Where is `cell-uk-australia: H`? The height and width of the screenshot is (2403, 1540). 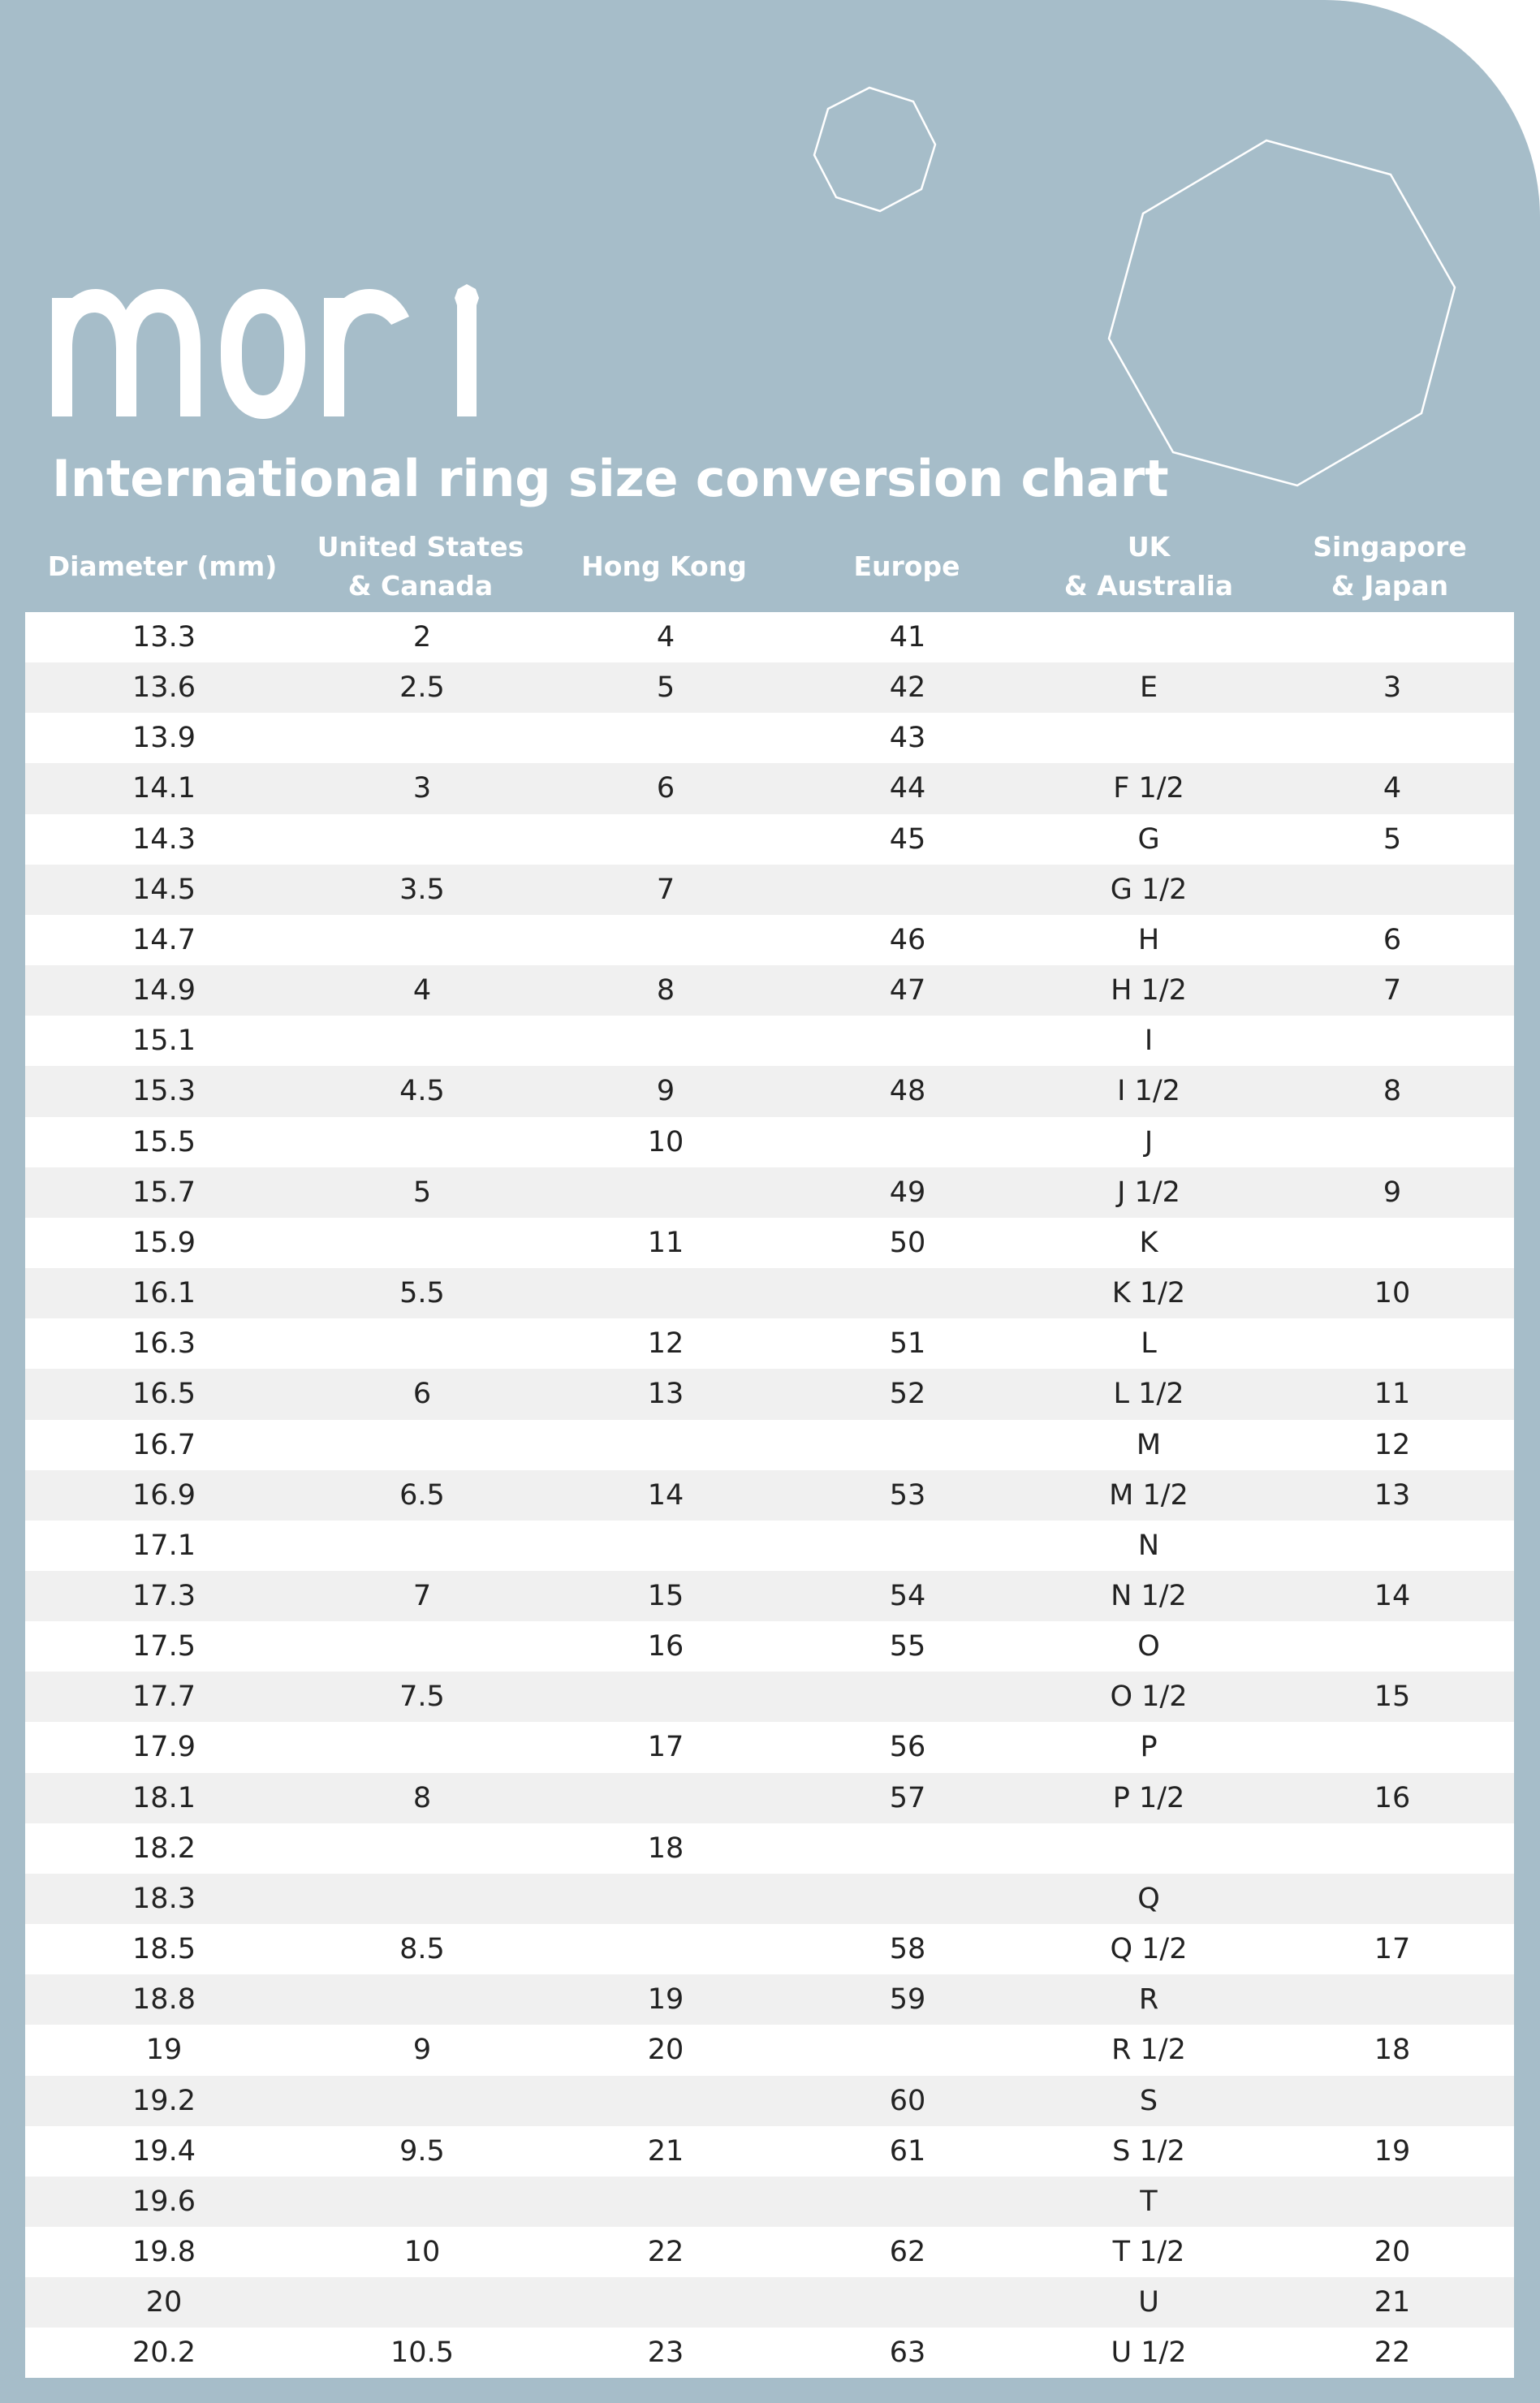
cell-uk-australia: H is located at coordinates (1148, 939).